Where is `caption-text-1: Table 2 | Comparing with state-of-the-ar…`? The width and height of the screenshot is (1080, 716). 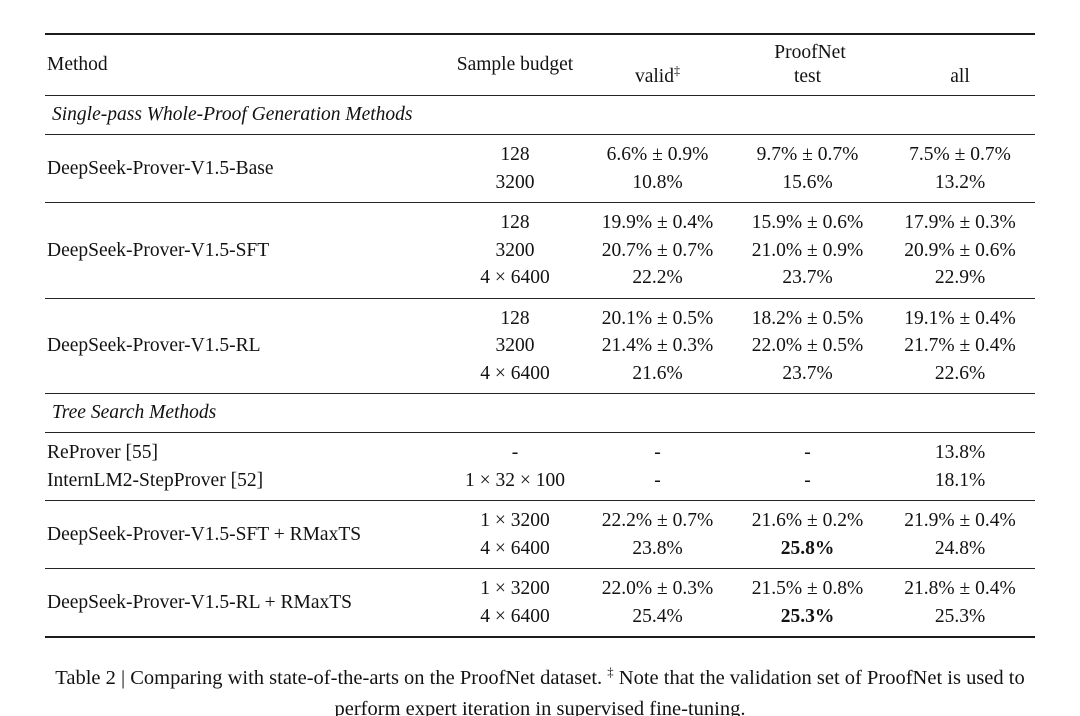
caption-text-1: Table 2 | Comparing with state-of-the-ar… is located at coordinates (329, 678).